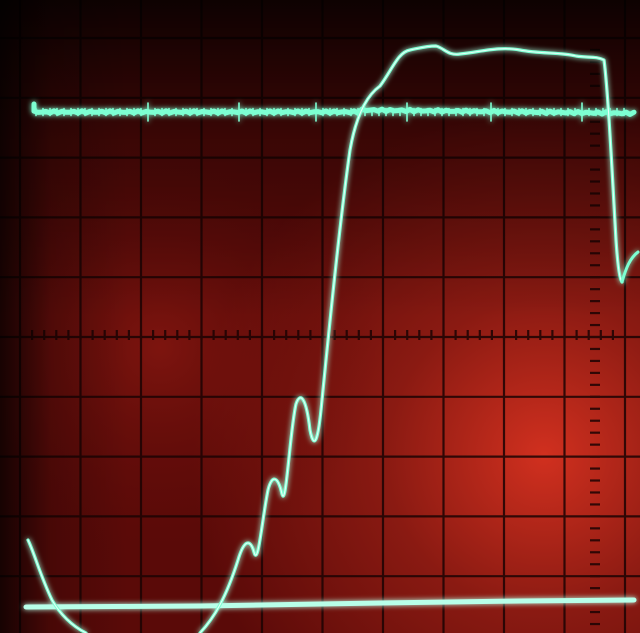  What do you see at coordinates (630, 267) in the screenshot?
I see `trailing-return-trace` at bounding box center [630, 267].